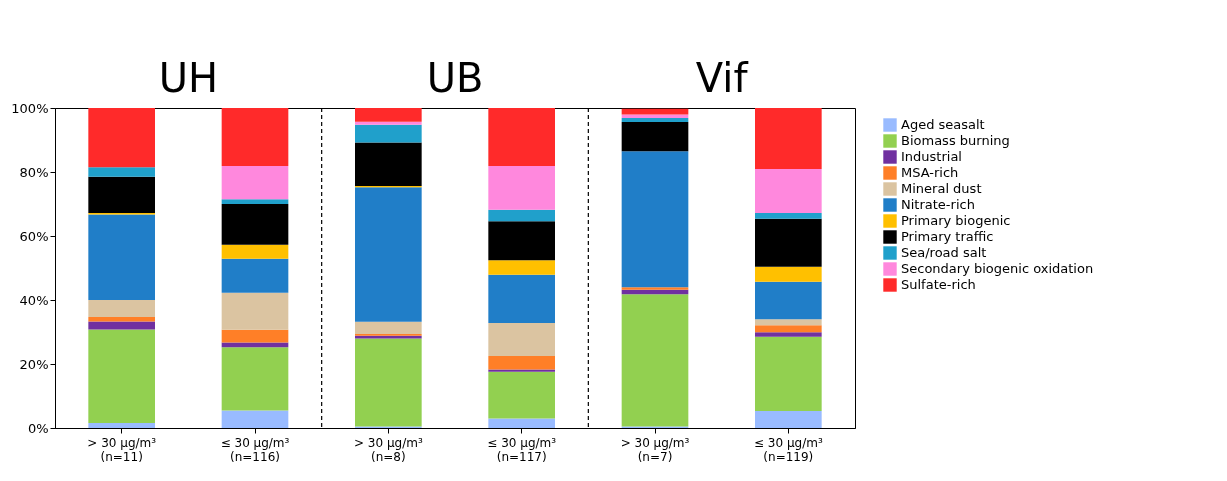 This screenshot has width=1227, height=481. What do you see at coordinates (34, 364) in the screenshot?
I see `y-tick-label: 20%` at bounding box center [34, 364].